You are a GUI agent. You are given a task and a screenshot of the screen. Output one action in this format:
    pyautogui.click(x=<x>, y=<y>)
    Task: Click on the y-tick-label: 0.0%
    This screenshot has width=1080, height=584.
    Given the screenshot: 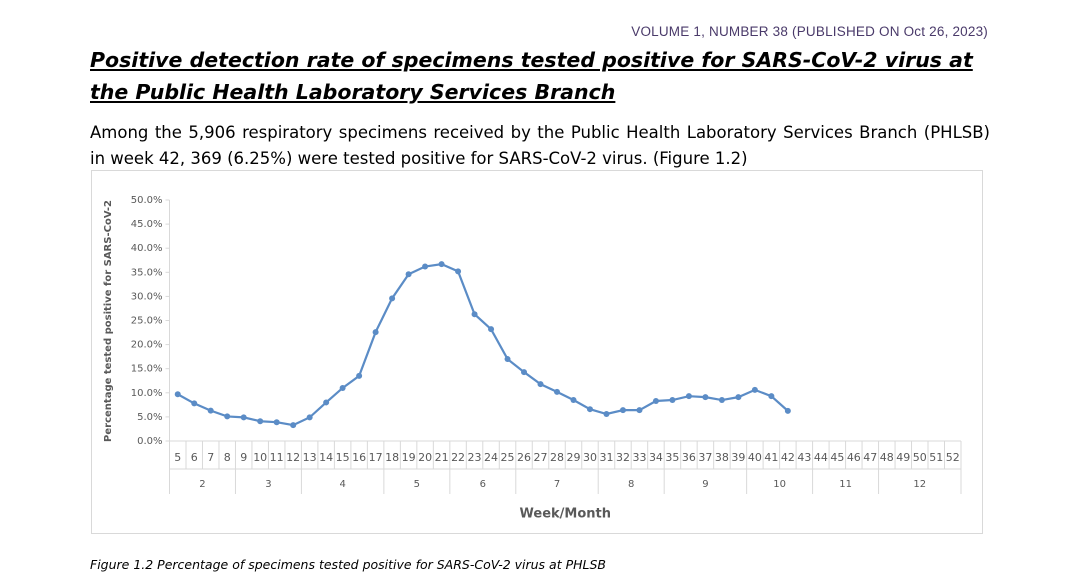 What is the action you would take?
    pyautogui.click(x=149, y=441)
    